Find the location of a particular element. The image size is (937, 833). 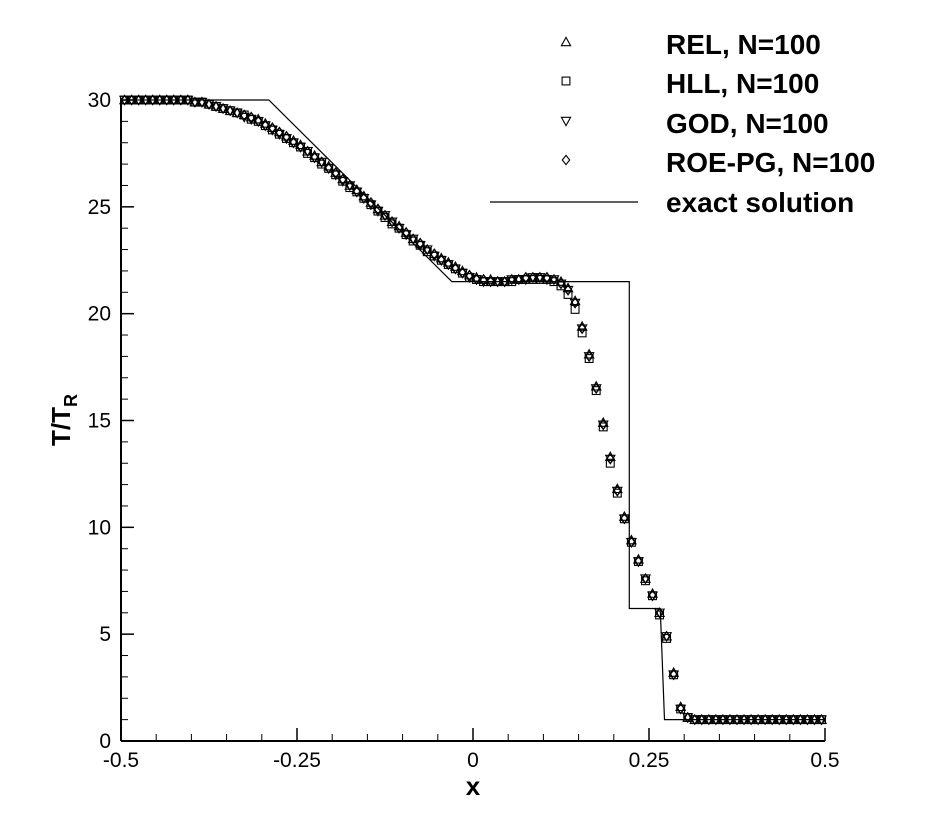

y-tick-label: 20 is located at coordinates (99, 314).